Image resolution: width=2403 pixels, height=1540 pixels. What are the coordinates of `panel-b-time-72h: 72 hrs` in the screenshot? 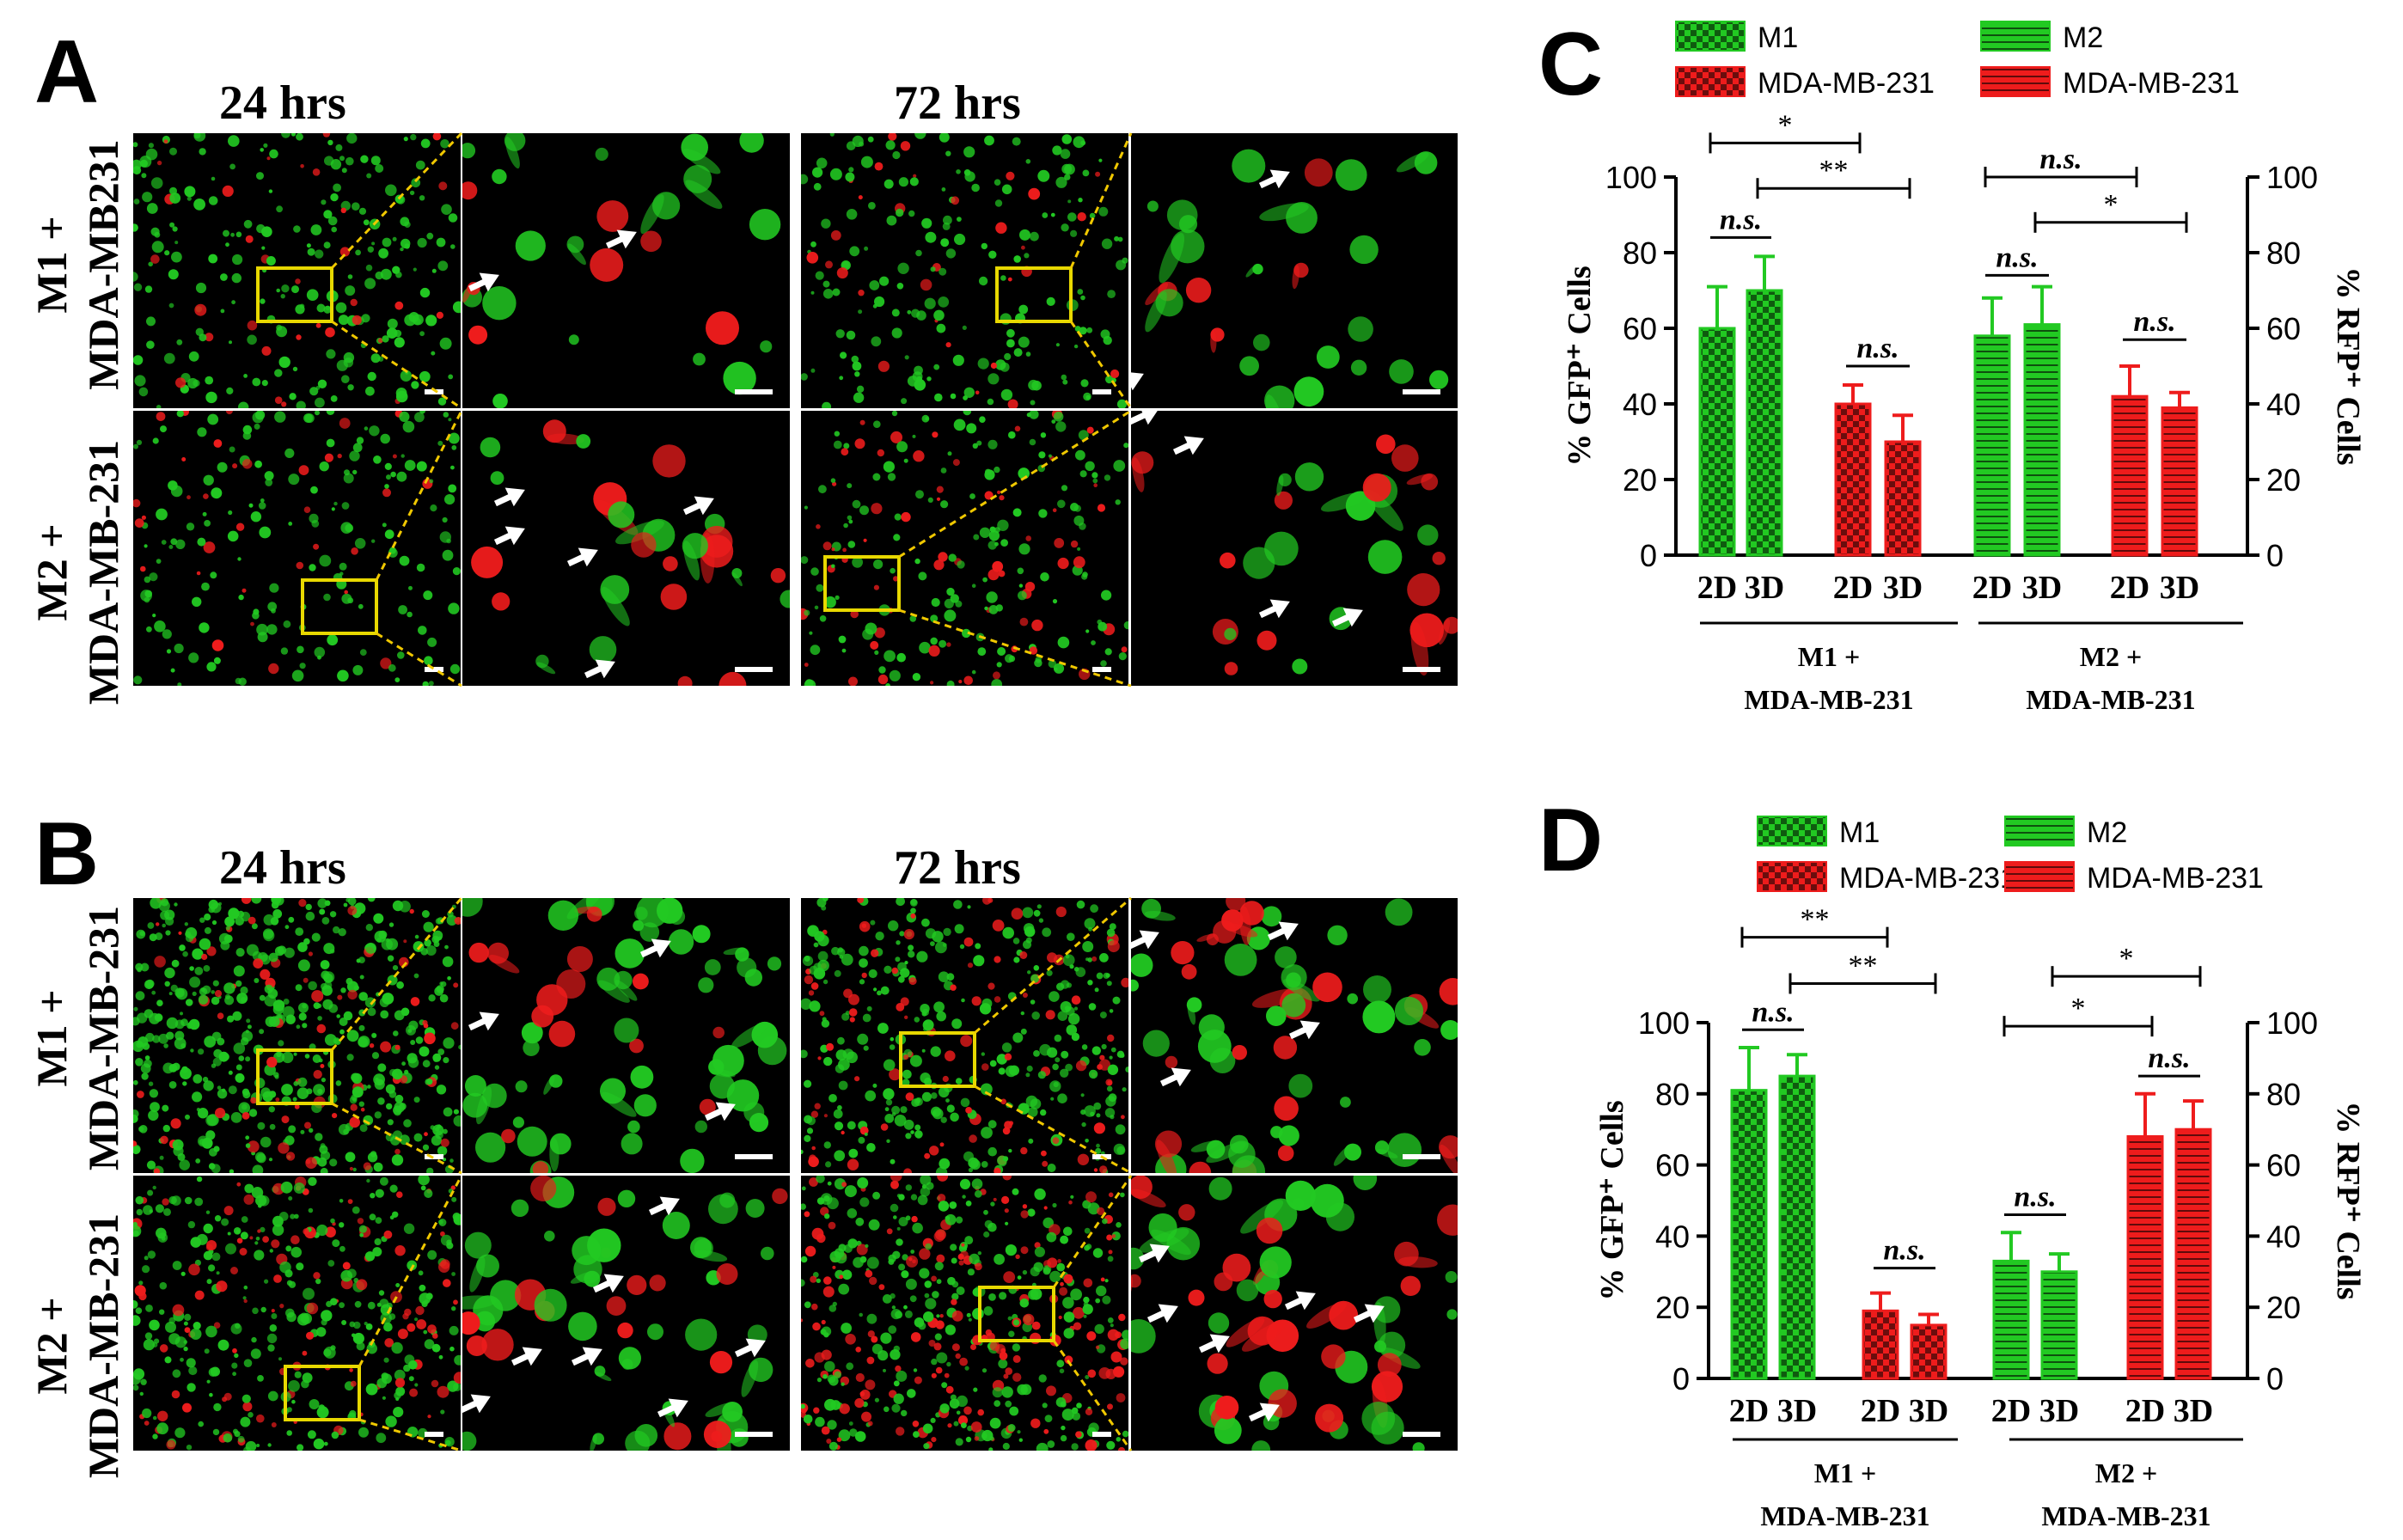 It's located at (957, 868).